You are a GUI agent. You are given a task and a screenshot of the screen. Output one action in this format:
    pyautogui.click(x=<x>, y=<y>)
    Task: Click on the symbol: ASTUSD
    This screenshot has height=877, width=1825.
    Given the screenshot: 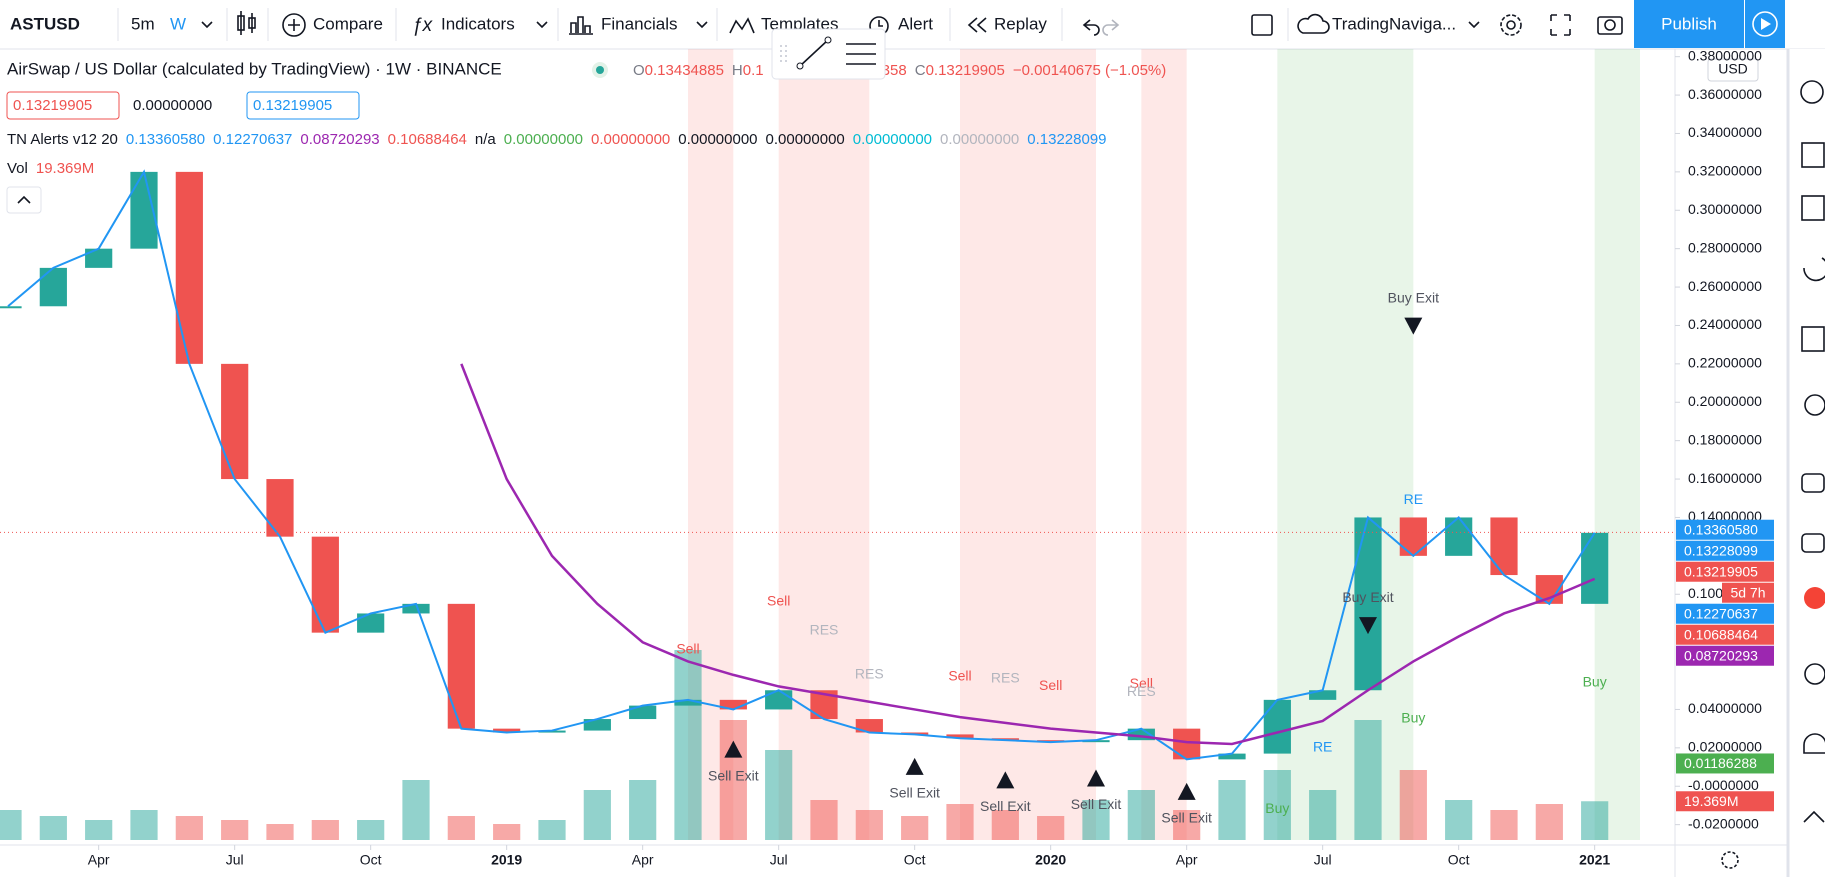 What is the action you would take?
    pyautogui.click(x=45, y=23)
    